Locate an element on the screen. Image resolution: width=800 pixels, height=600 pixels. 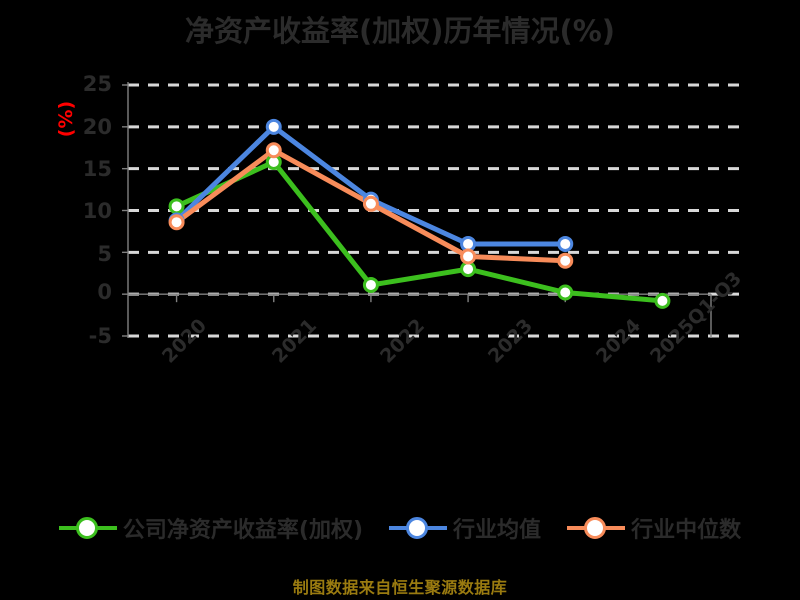
legend-item-industry-average: 行业均值 is located at coordinates (465, 528).